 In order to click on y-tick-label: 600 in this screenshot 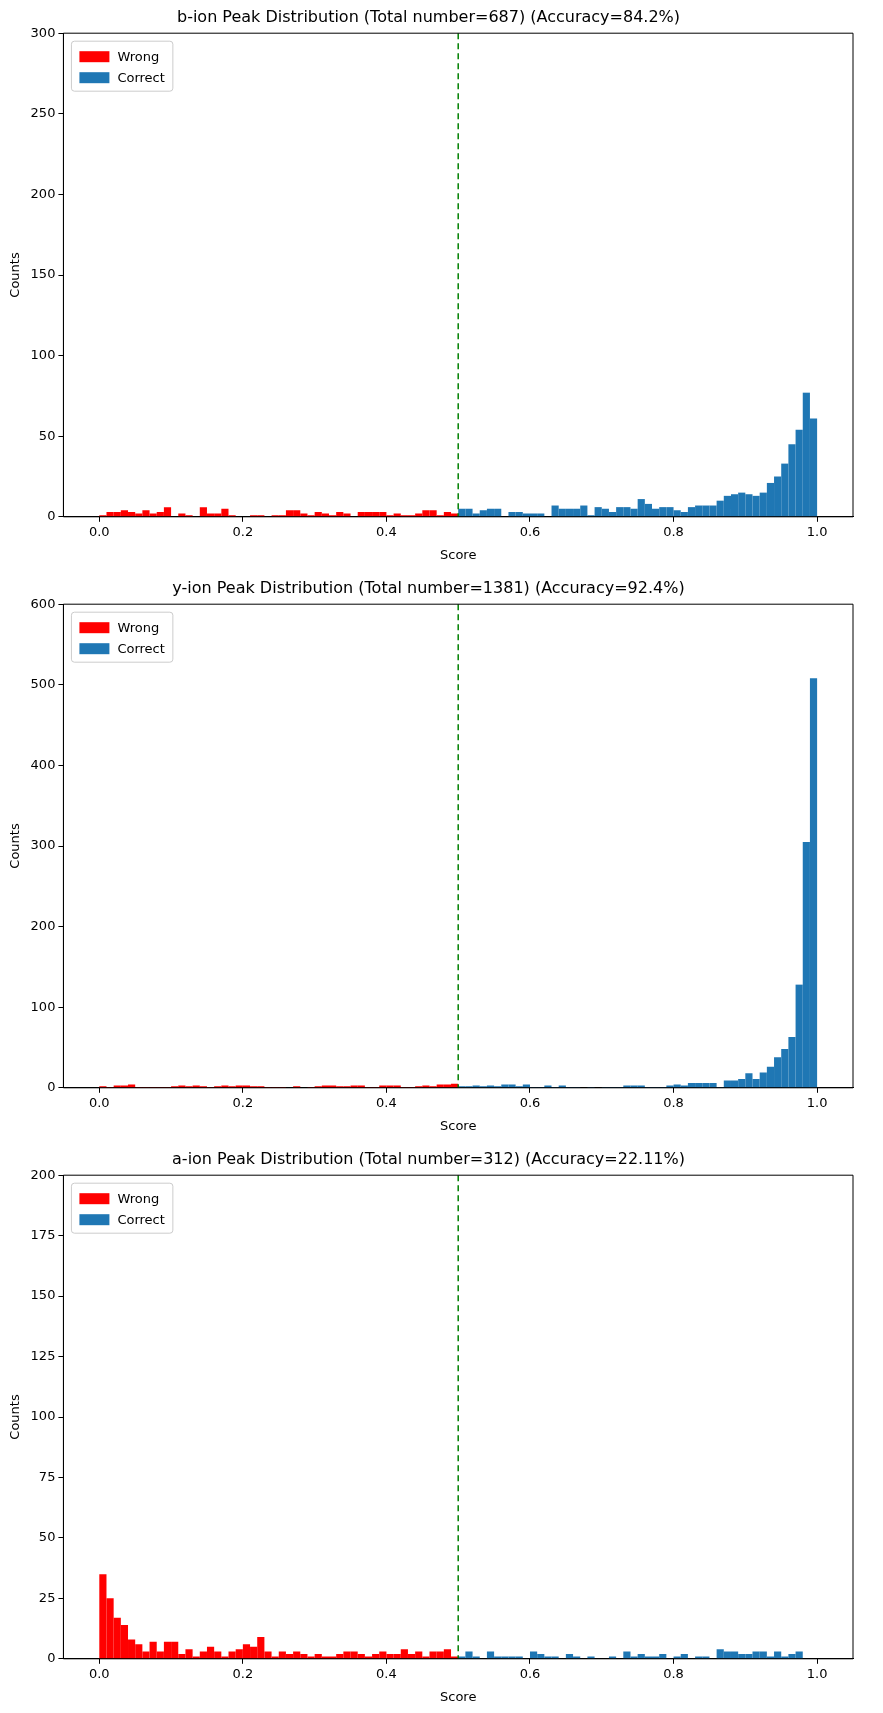, I will do `click(43, 603)`.